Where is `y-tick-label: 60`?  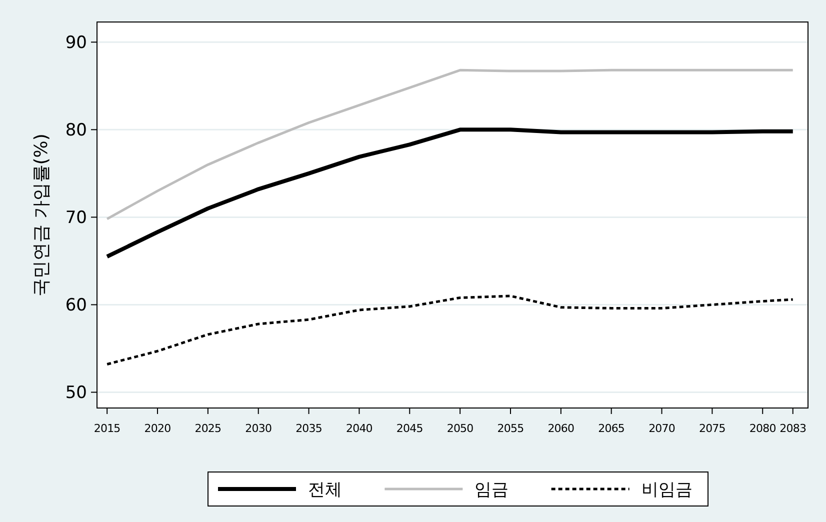 y-tick-label: 60 is located at coordinates (76, 306).